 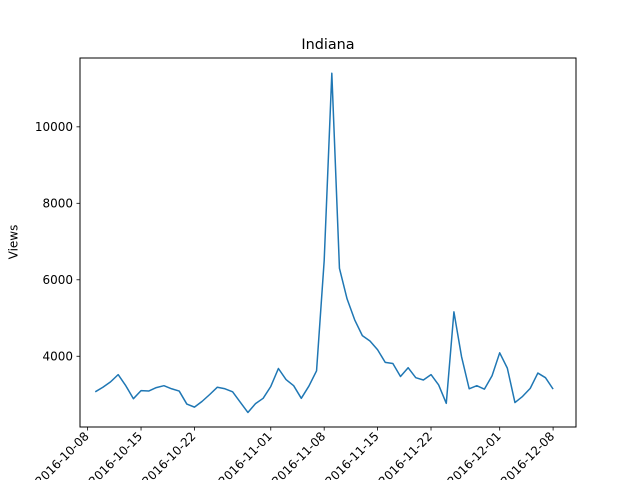 What do you see at coordinates (474, 454) in the screenshot?
I see `x-tick-label: 2016-12-01` at bounding box center [474, 454].